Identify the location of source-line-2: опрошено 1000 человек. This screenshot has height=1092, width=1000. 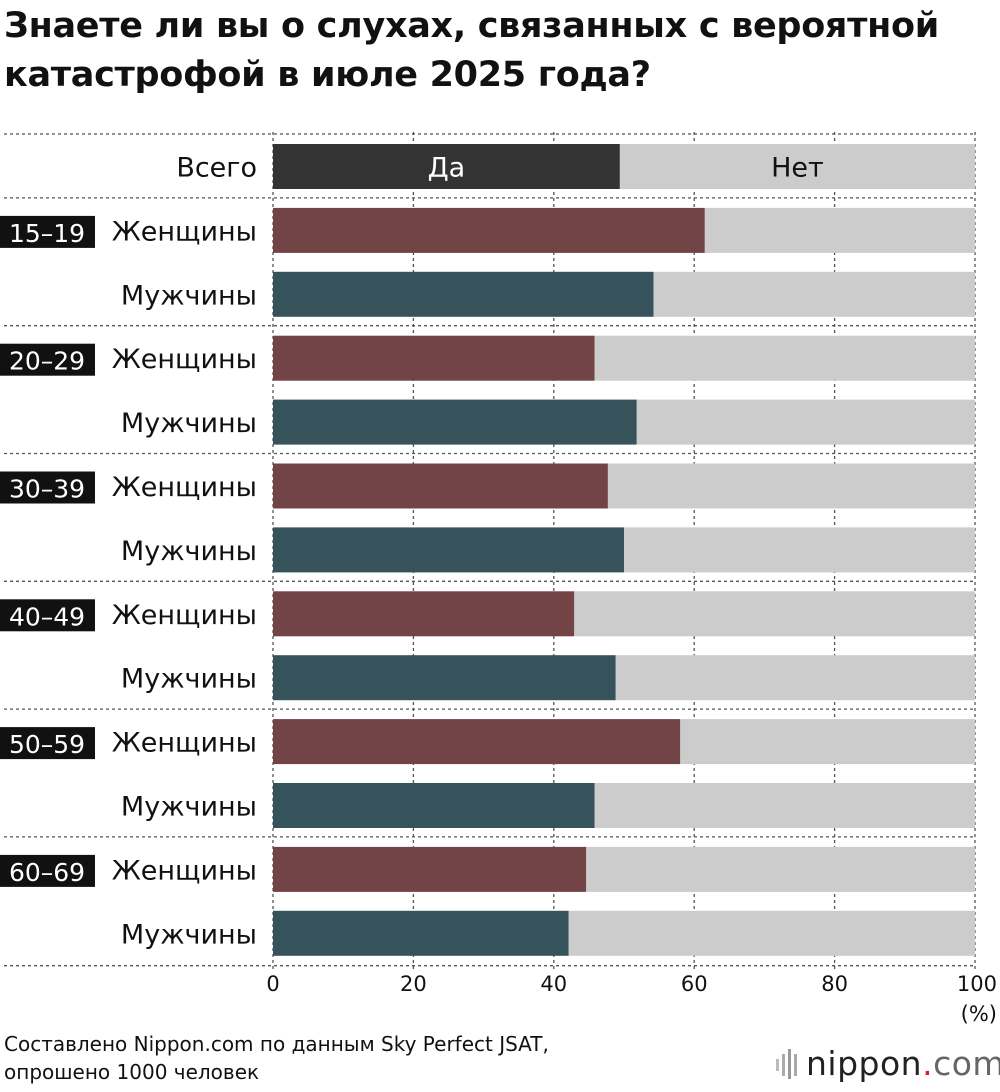
(132, 1072).